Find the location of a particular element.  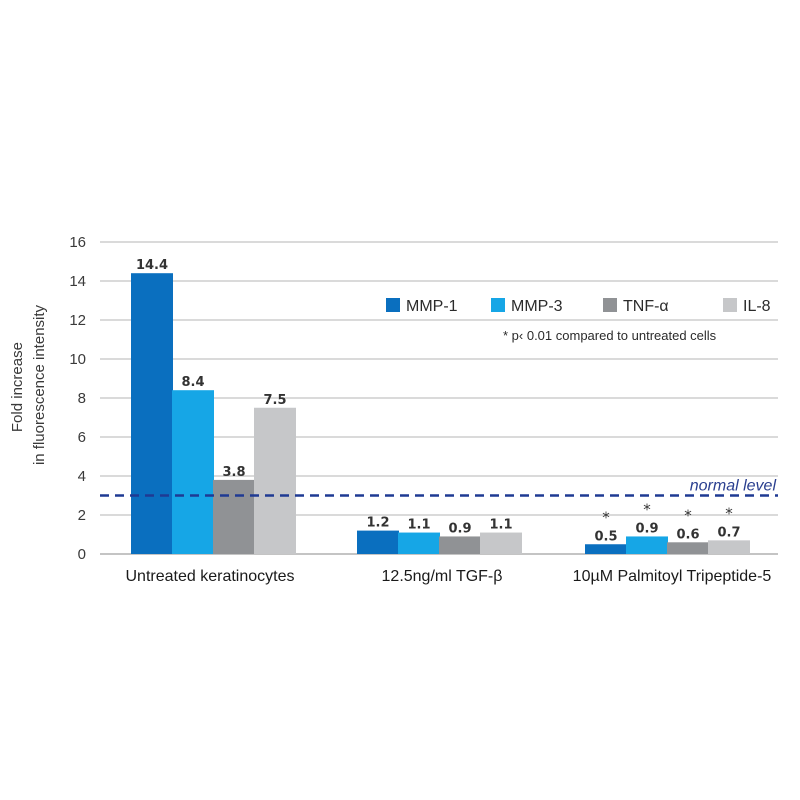

y-axis-ticks: 0 2 4 6 8 10 12 14 16 is located at coordinates (77, 398).